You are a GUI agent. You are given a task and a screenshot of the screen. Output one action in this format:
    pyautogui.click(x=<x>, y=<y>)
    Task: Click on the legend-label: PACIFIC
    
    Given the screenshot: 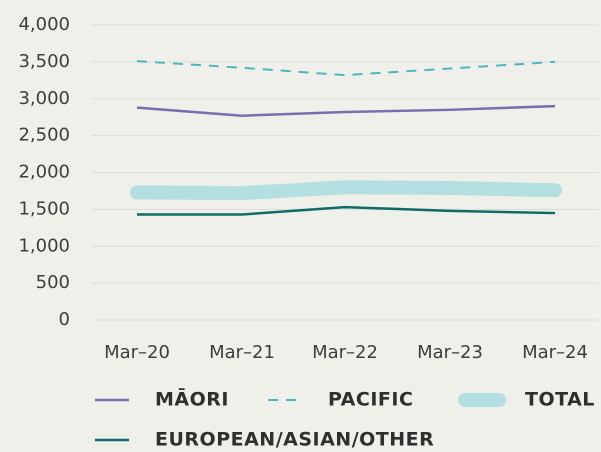 What is the action you would take?
    pyautogui.click(x=370, y=400)
    